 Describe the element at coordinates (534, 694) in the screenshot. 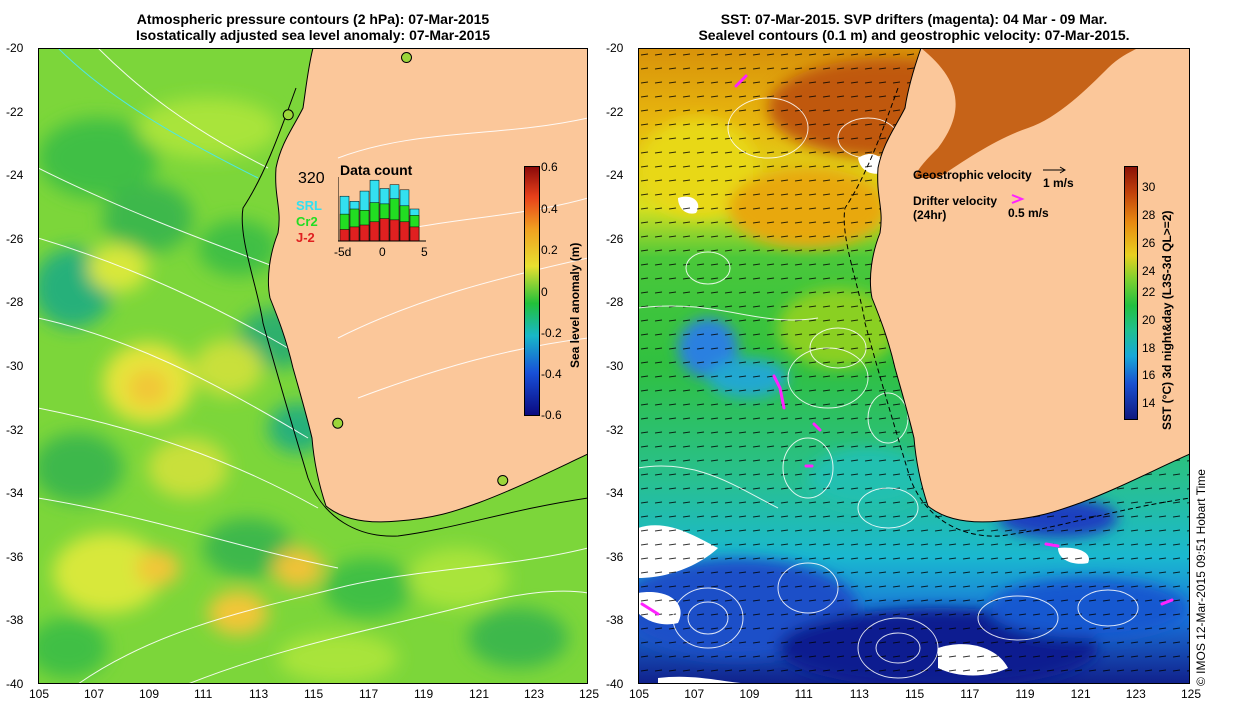

I see `left-x-tick: 123` at that location.